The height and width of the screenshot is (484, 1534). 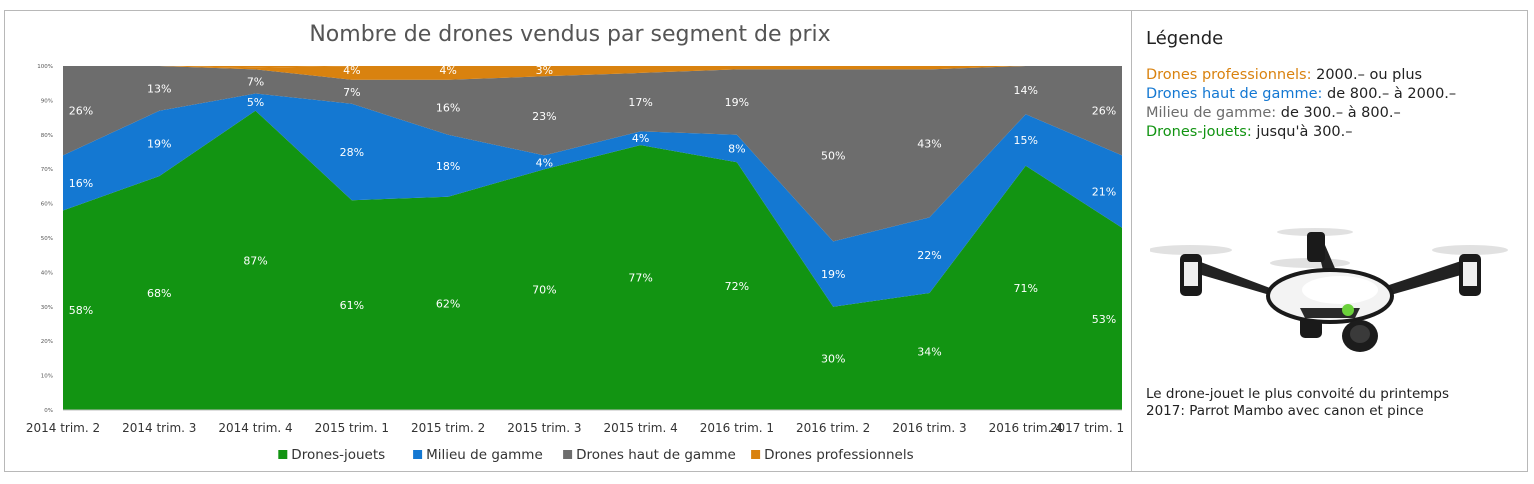 What do you see at coordinates (255, 102) in the screenshot?
I see `data-label: 5%` at bounding box center [255, 102].